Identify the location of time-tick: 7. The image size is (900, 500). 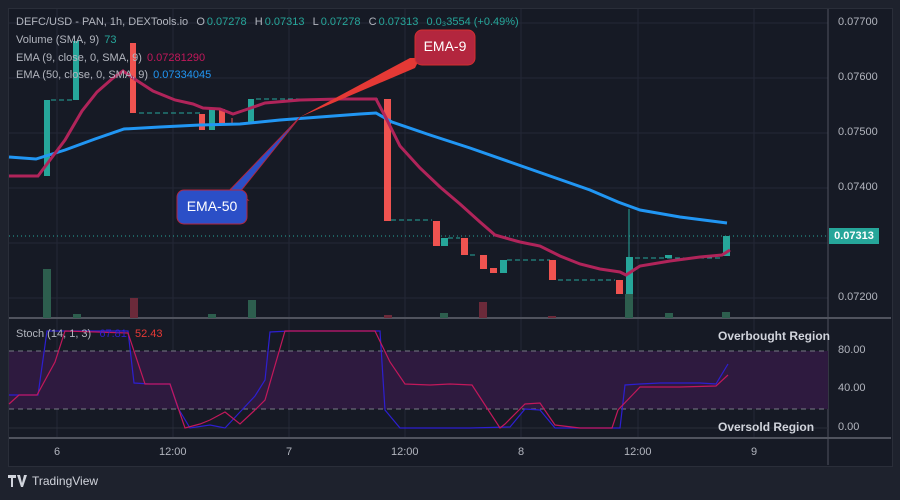
(289, 452).